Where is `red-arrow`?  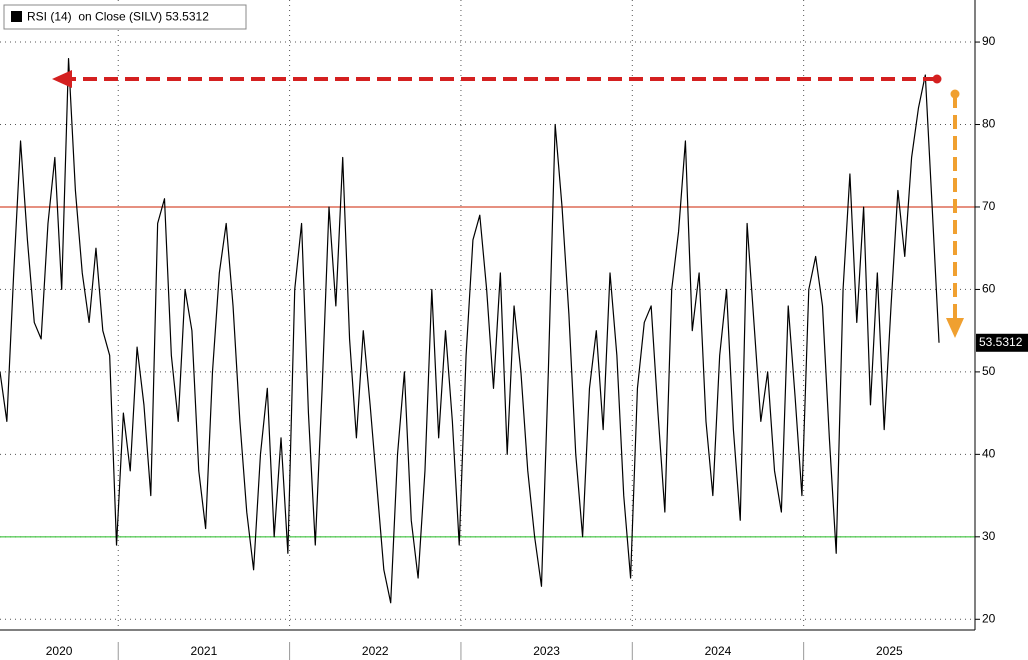 red-arrow is located at coordinates (497, 79).